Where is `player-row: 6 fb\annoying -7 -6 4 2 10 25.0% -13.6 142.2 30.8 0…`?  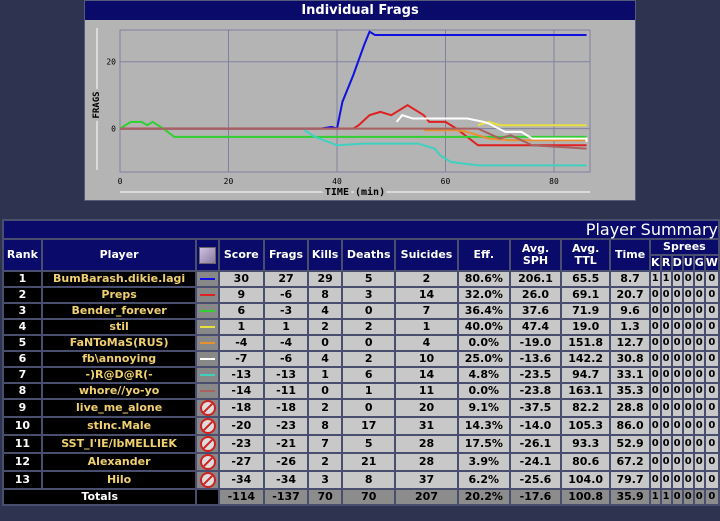
player-row: 6 fb\annoying -7 -6 4 2 10 25.0% -13.6 142.2 30.8 0… is located at coordinates (361, 359).